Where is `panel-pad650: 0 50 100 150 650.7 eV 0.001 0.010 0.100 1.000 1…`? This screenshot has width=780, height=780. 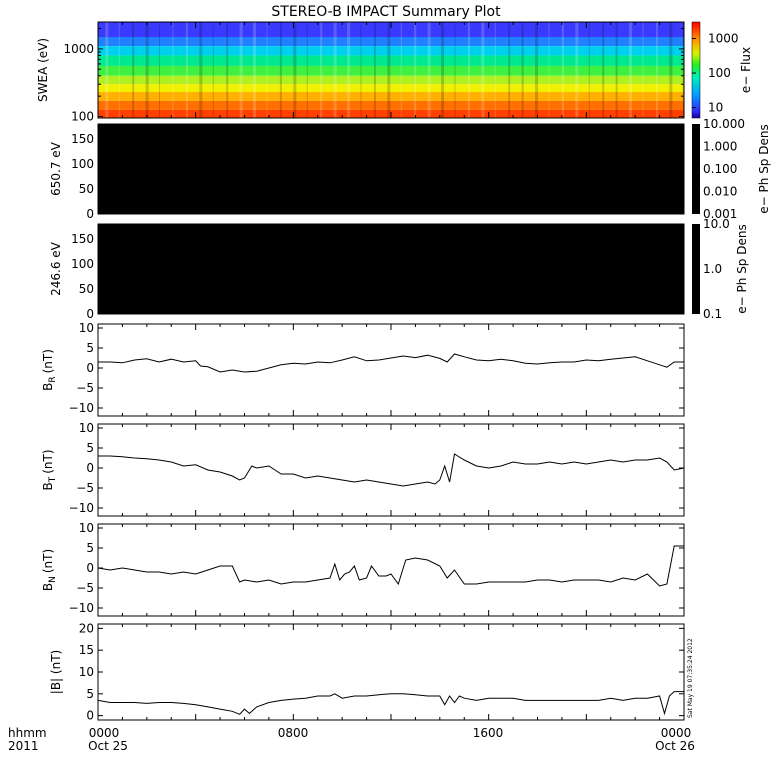
panel-pad650: 0 50 100 150 650.7 eV 0.001 0.010 0.100 1.000 1… is located at coordinates (410, 169).